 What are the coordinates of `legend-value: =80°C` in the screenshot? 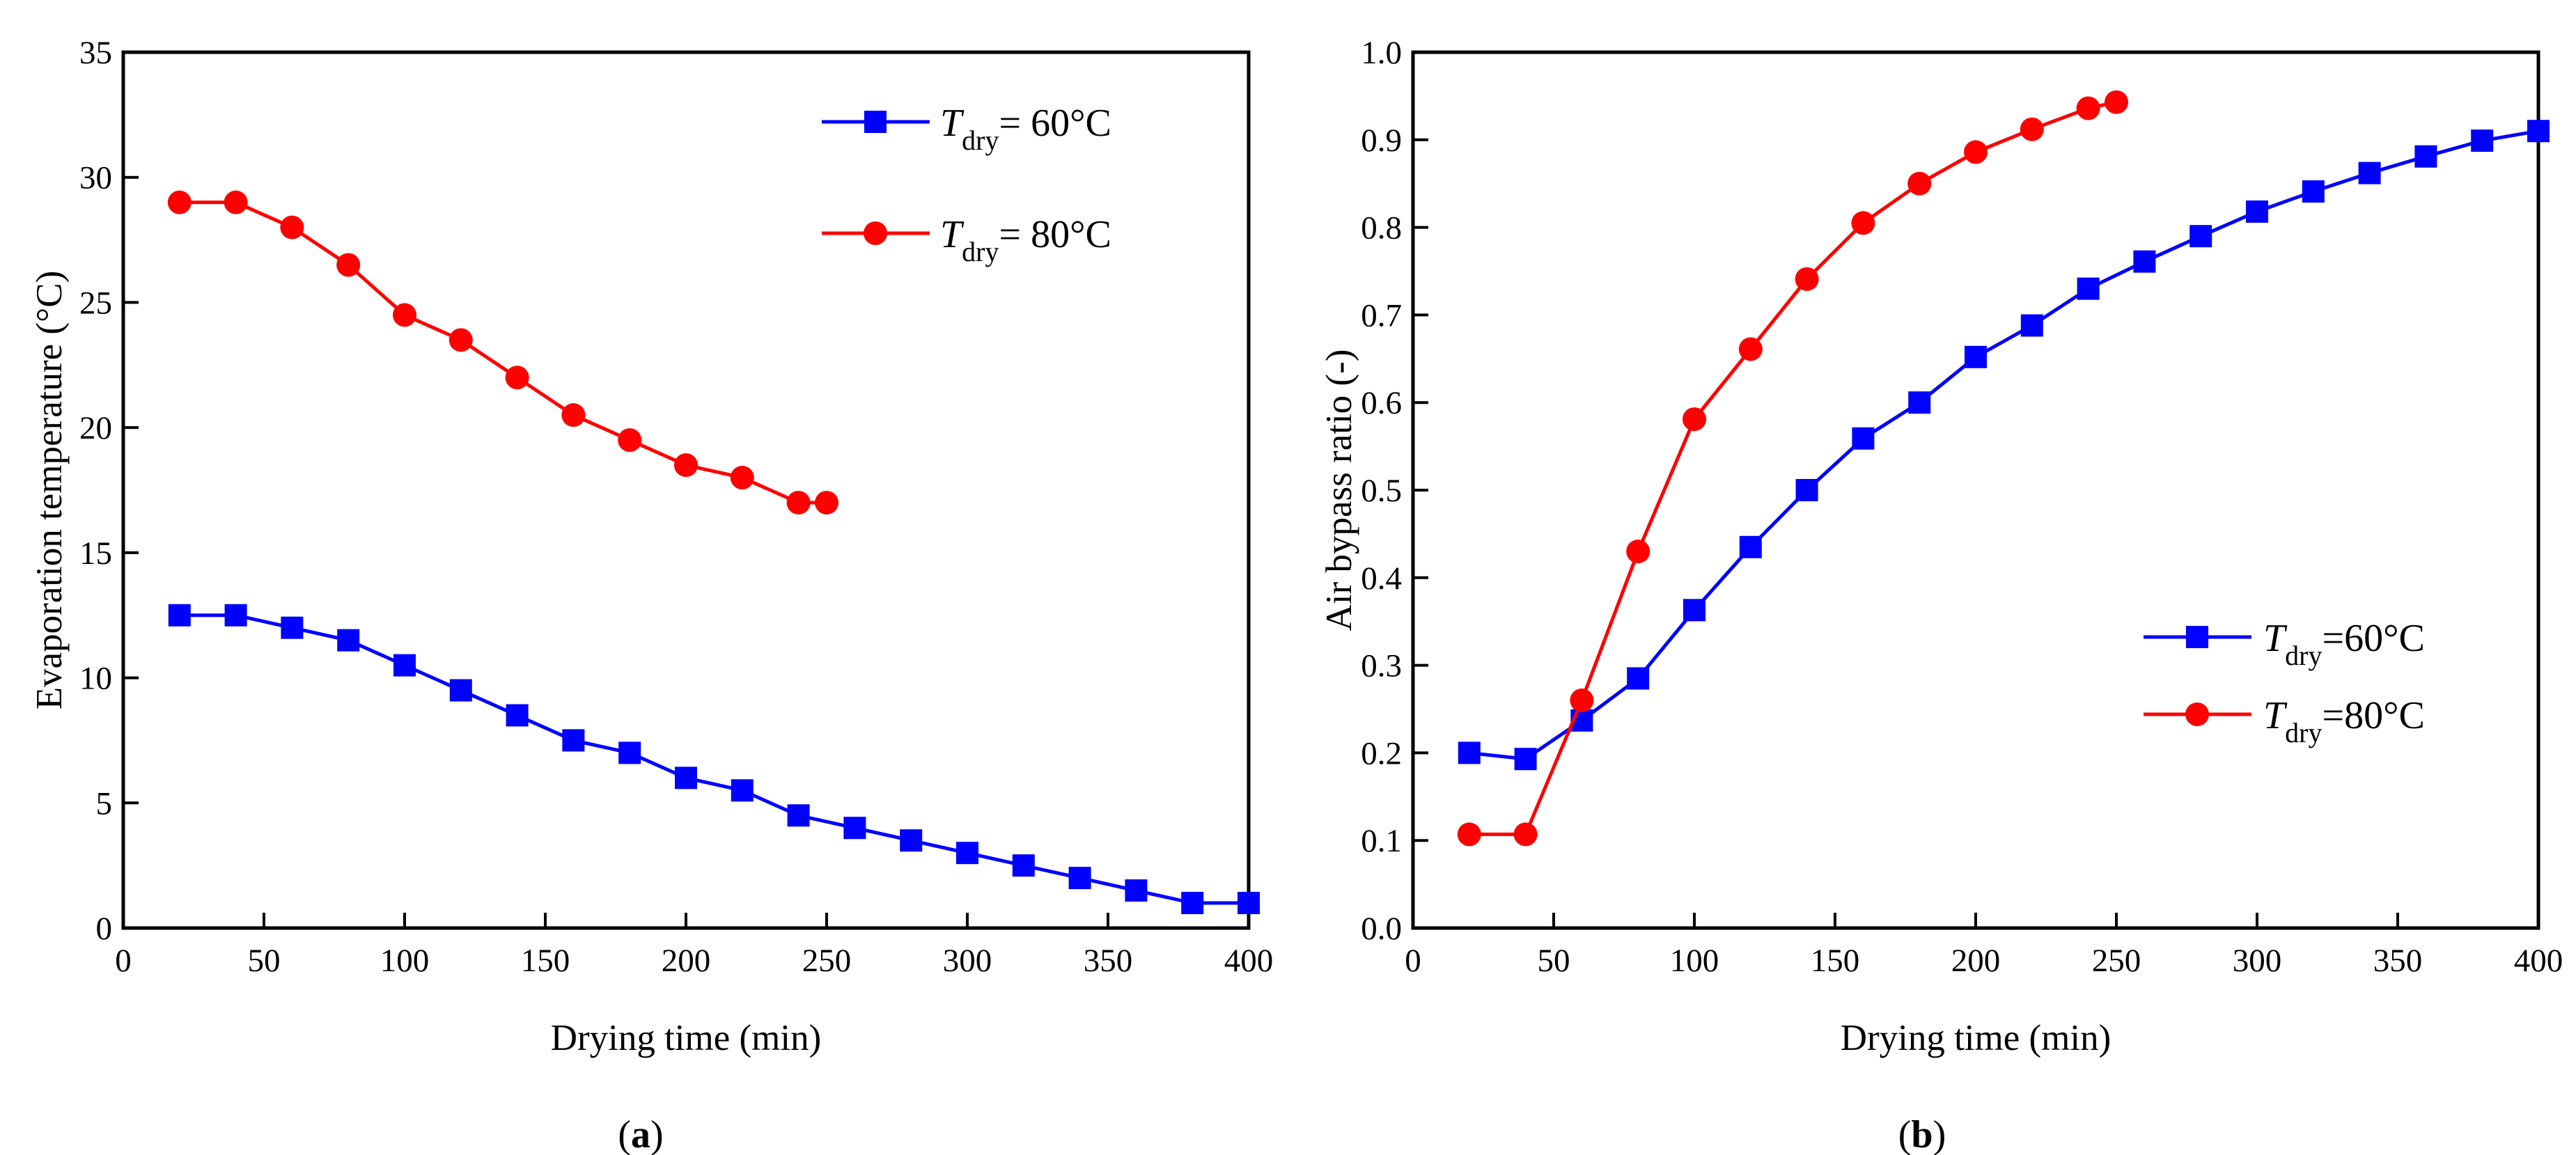 It's located at (2373, 716).